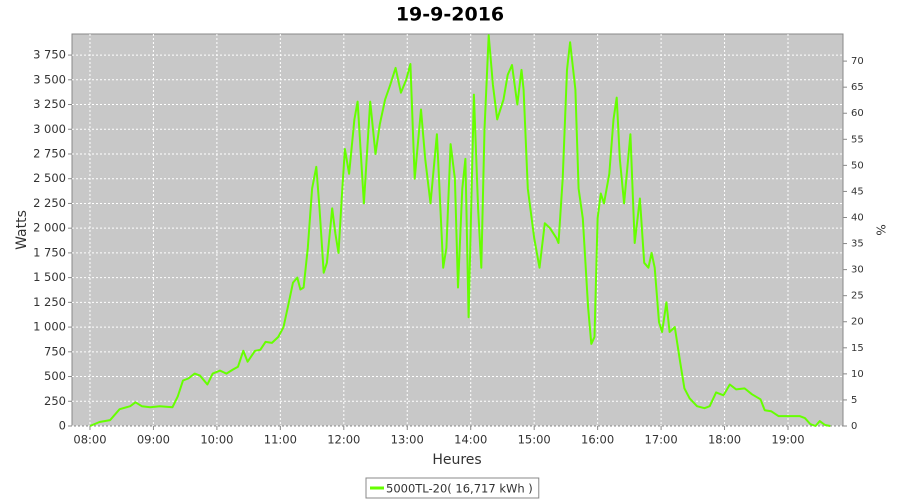 The width and height of the screenshot is (900, 500). I want to click on y2-tick-label: 0, so click(854, 426).